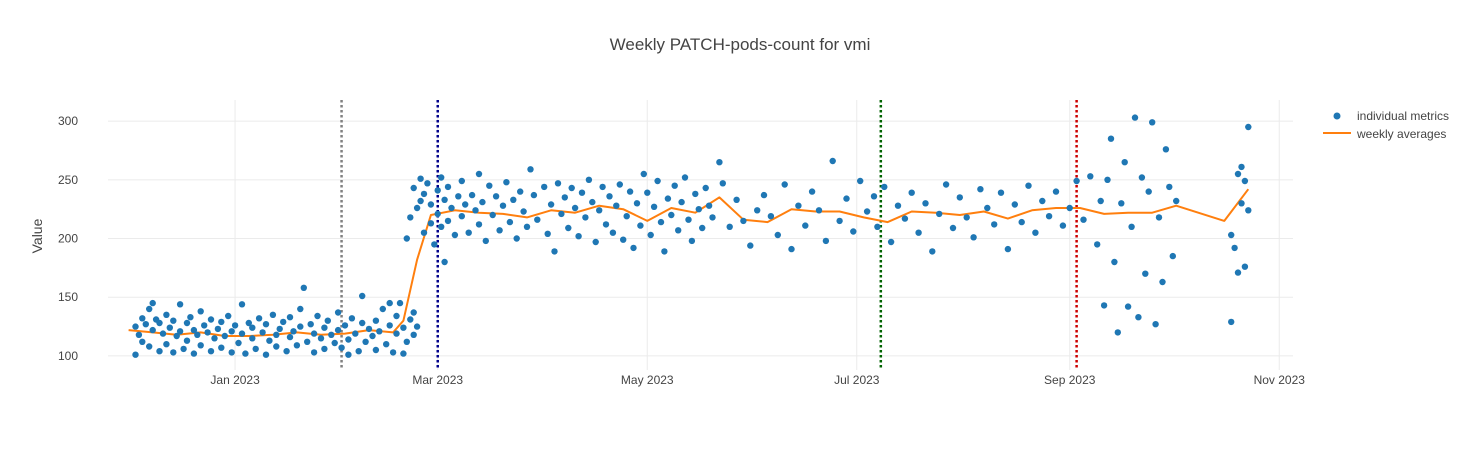 Image resolution: width=1481 pixels, height=450 pixels. Describe the element at coordinates (1384, 134) in the screenshot. I see `legend-item-weekly-averages: weekly averages` at that location.